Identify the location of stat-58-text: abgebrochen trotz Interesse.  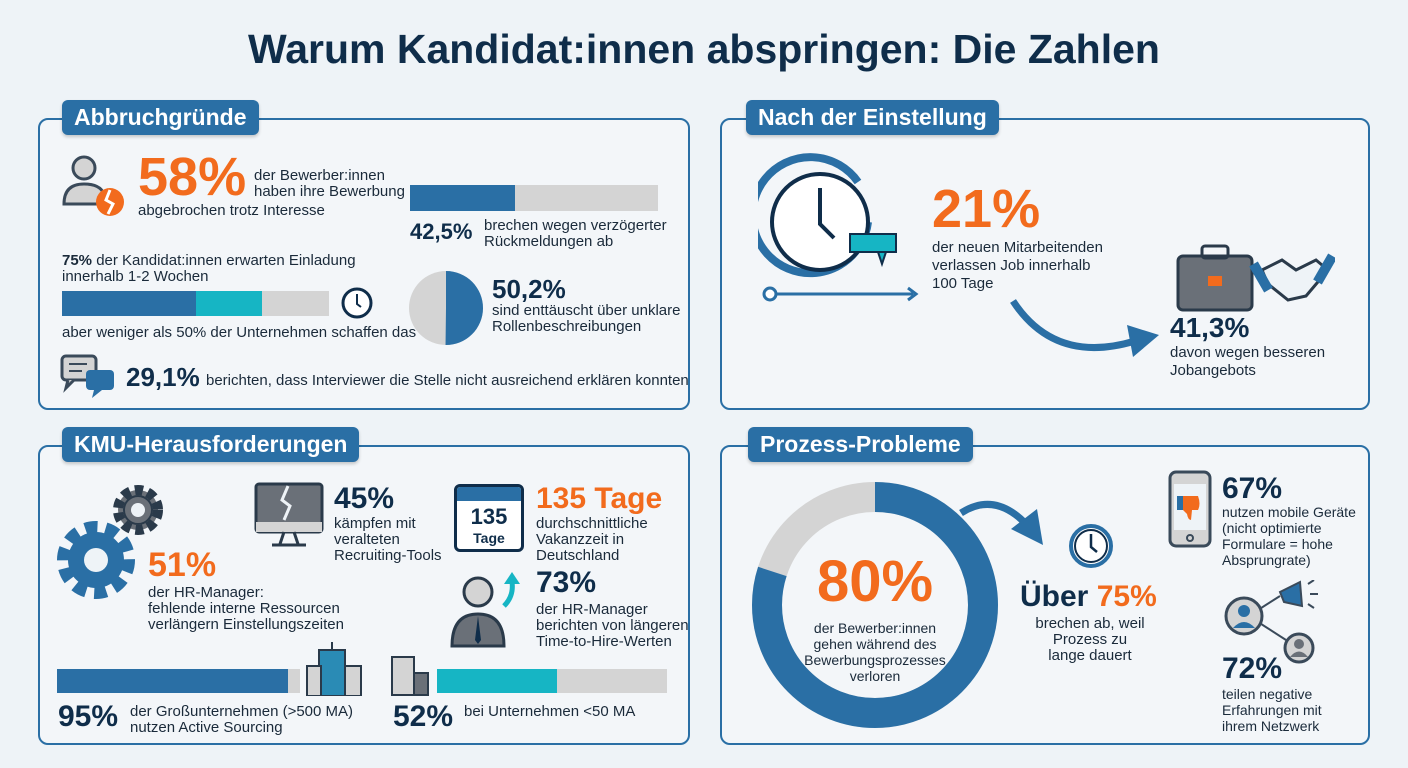
(231, 210).